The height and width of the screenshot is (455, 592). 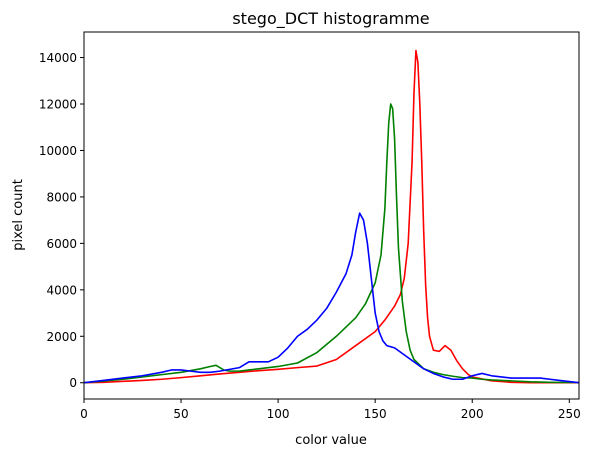 I want to click on y-tick-label: 14000, so click(x=58, y=58).